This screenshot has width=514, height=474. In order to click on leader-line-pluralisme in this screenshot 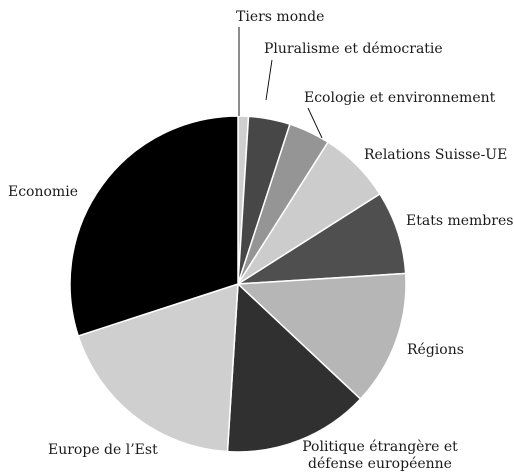, I will do `click(269, 80)`.